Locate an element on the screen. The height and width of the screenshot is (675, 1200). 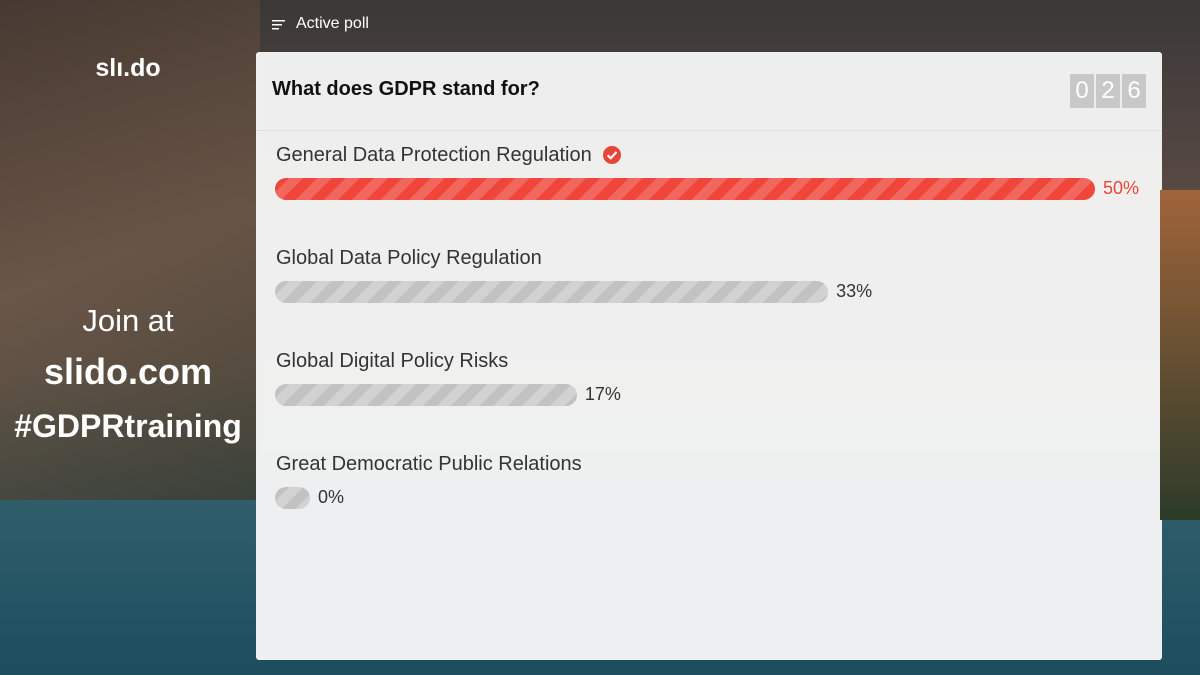
poll-question: What does GDPR stand for? is located at coordinates (406, 89).